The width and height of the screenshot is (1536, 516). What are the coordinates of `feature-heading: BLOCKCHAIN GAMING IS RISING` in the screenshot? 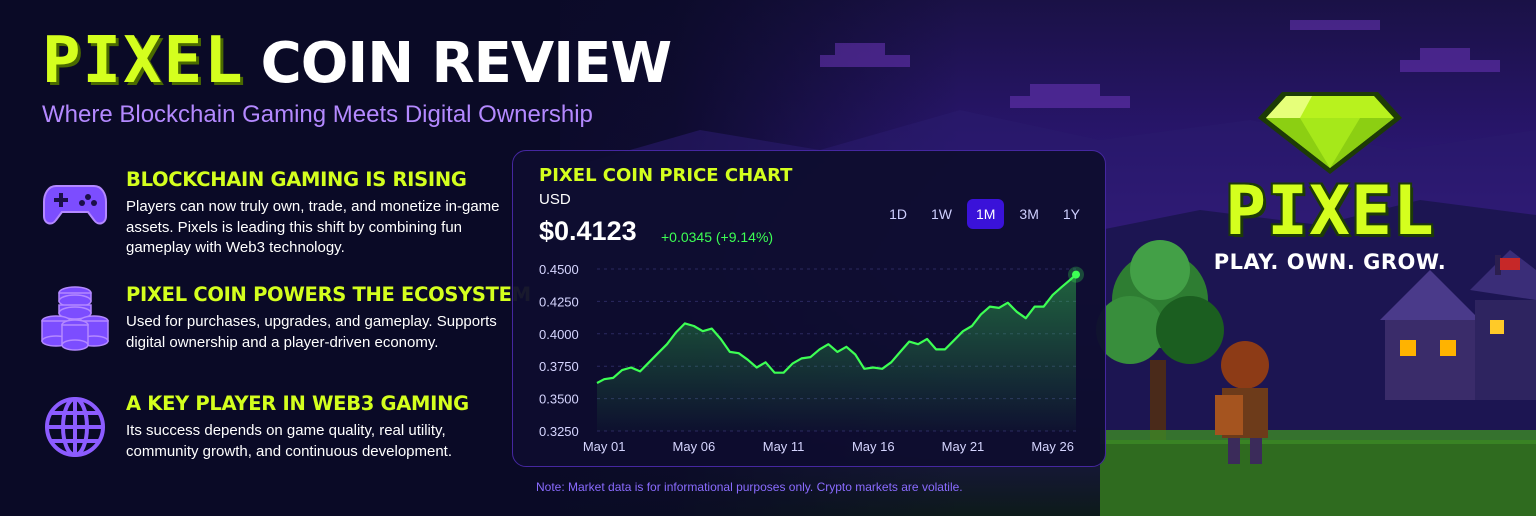 It's located at (296, 179).